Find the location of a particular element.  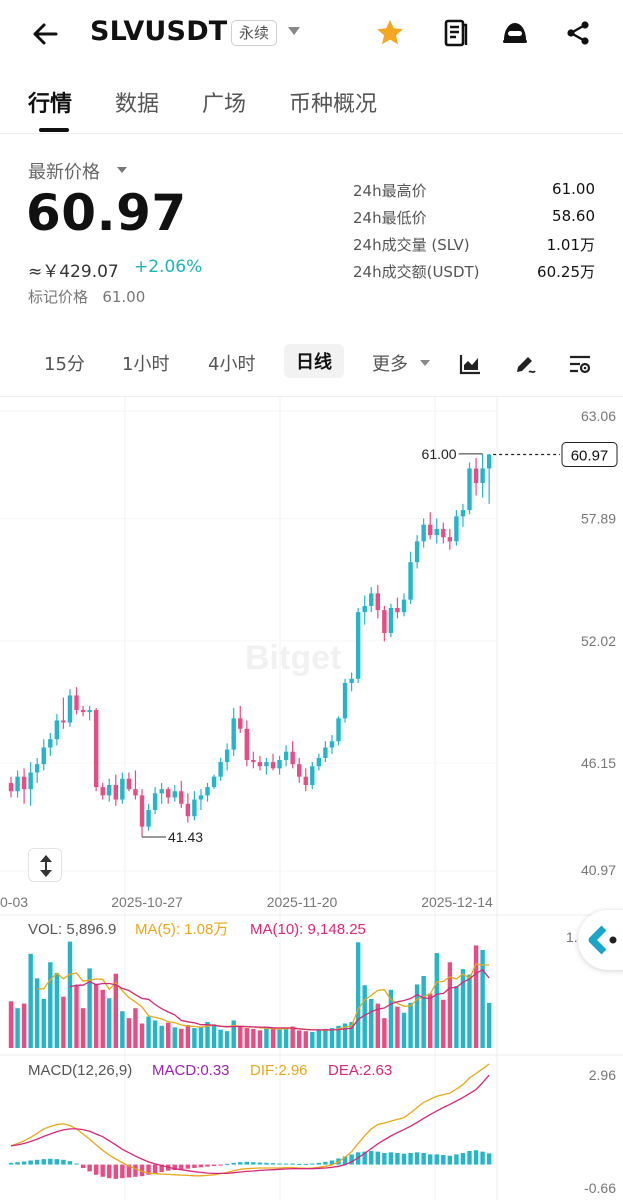

vertical-arrows-icon is located at coordinates (46, 866).